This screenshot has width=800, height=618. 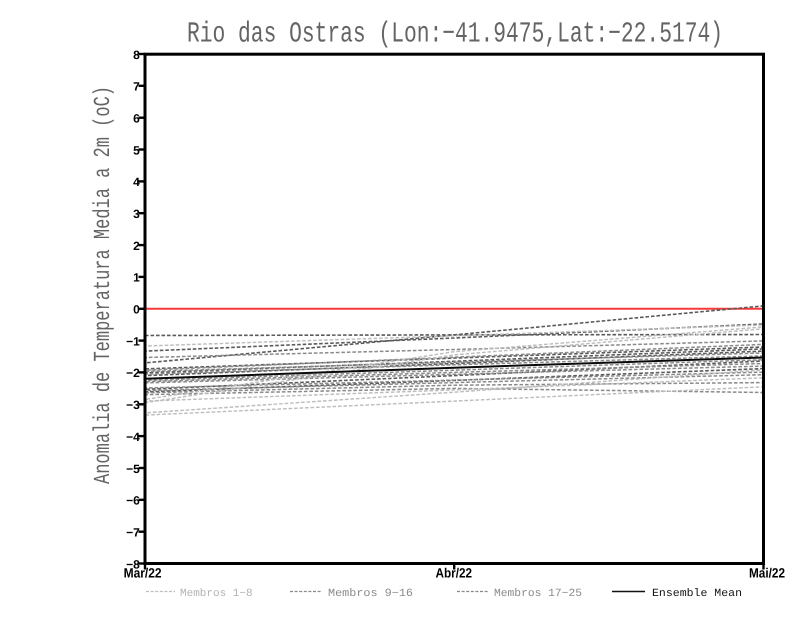 I want to click on svg-text: 8, so click(x=136, y=55).